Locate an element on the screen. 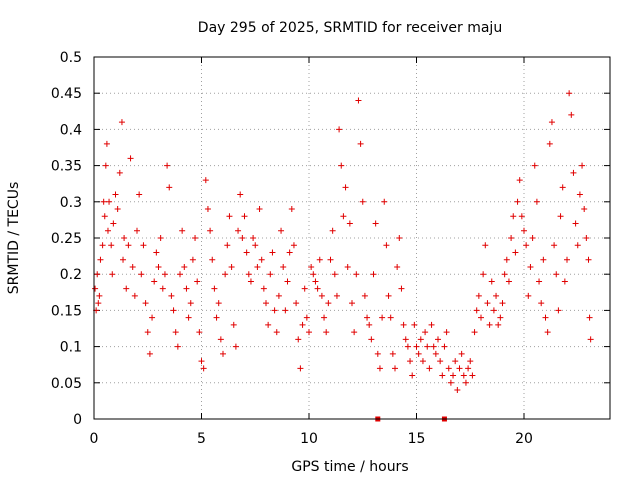  x-tick-label: 0 is located at coordinates (94, 439).